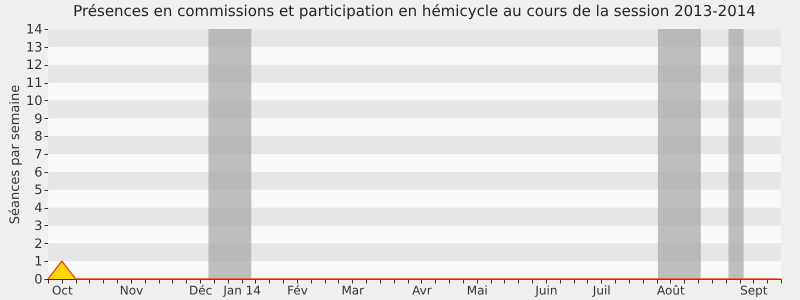  I want to click on x-tick-label: Oct, so click(62, 291).